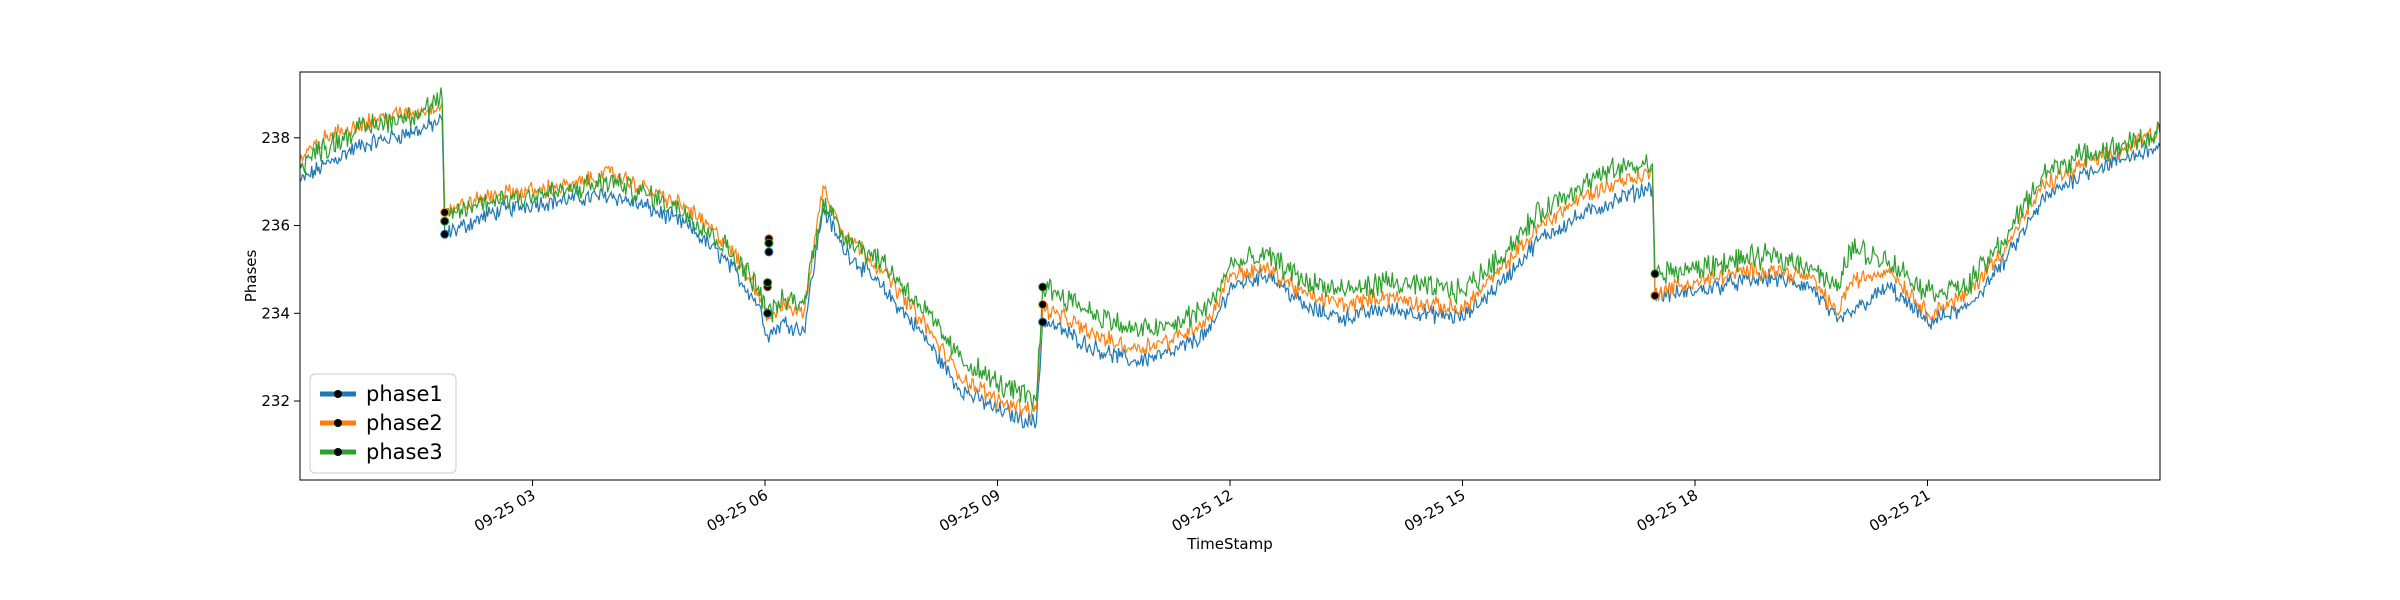 The height and width of the screenshot is (600, 2400). Describe the element at coordinates (1229, 544) in the screenshot. I see `x-axis-label: TimeStamp` at that location.